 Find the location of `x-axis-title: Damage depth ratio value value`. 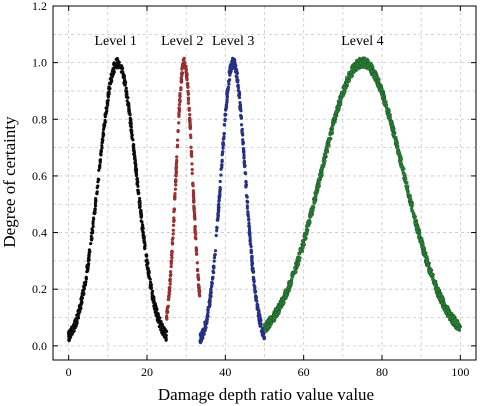

x-axis-title: Damage depth ratio value value is located at coordinates (266, 394).